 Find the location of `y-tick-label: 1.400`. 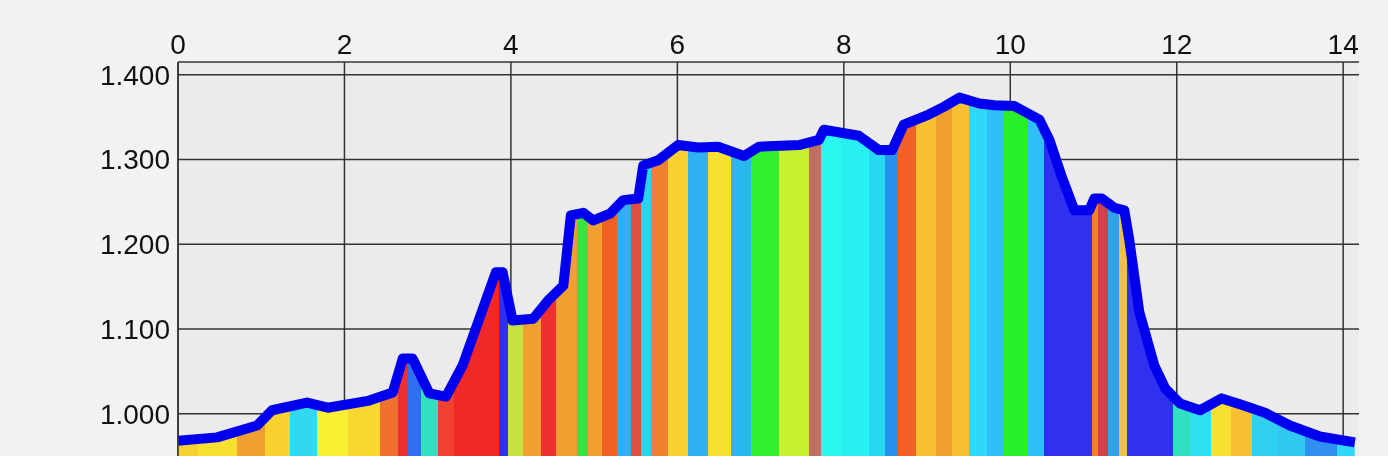

y-tick-label: 1.400 is located at coordinates (134, 75).